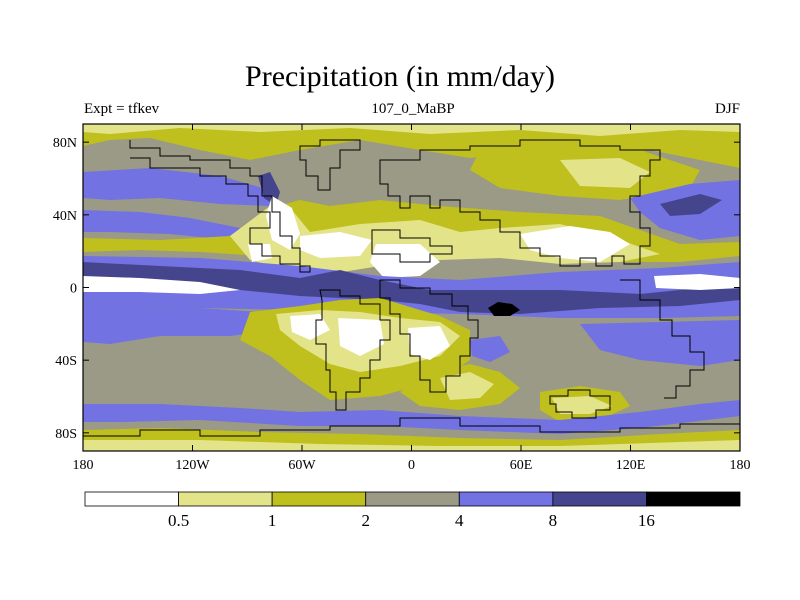  Describe the element at coordinates (65, 143) in the screenshot. I see `y-tick-label: 80N` at that location.